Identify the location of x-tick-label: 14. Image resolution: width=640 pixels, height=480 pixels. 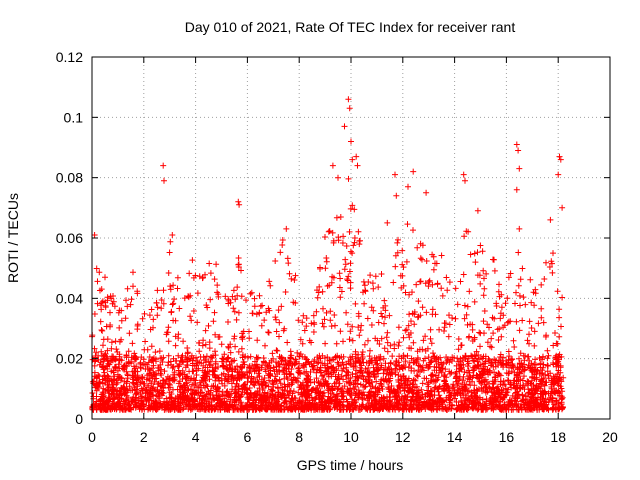
(455, 437).